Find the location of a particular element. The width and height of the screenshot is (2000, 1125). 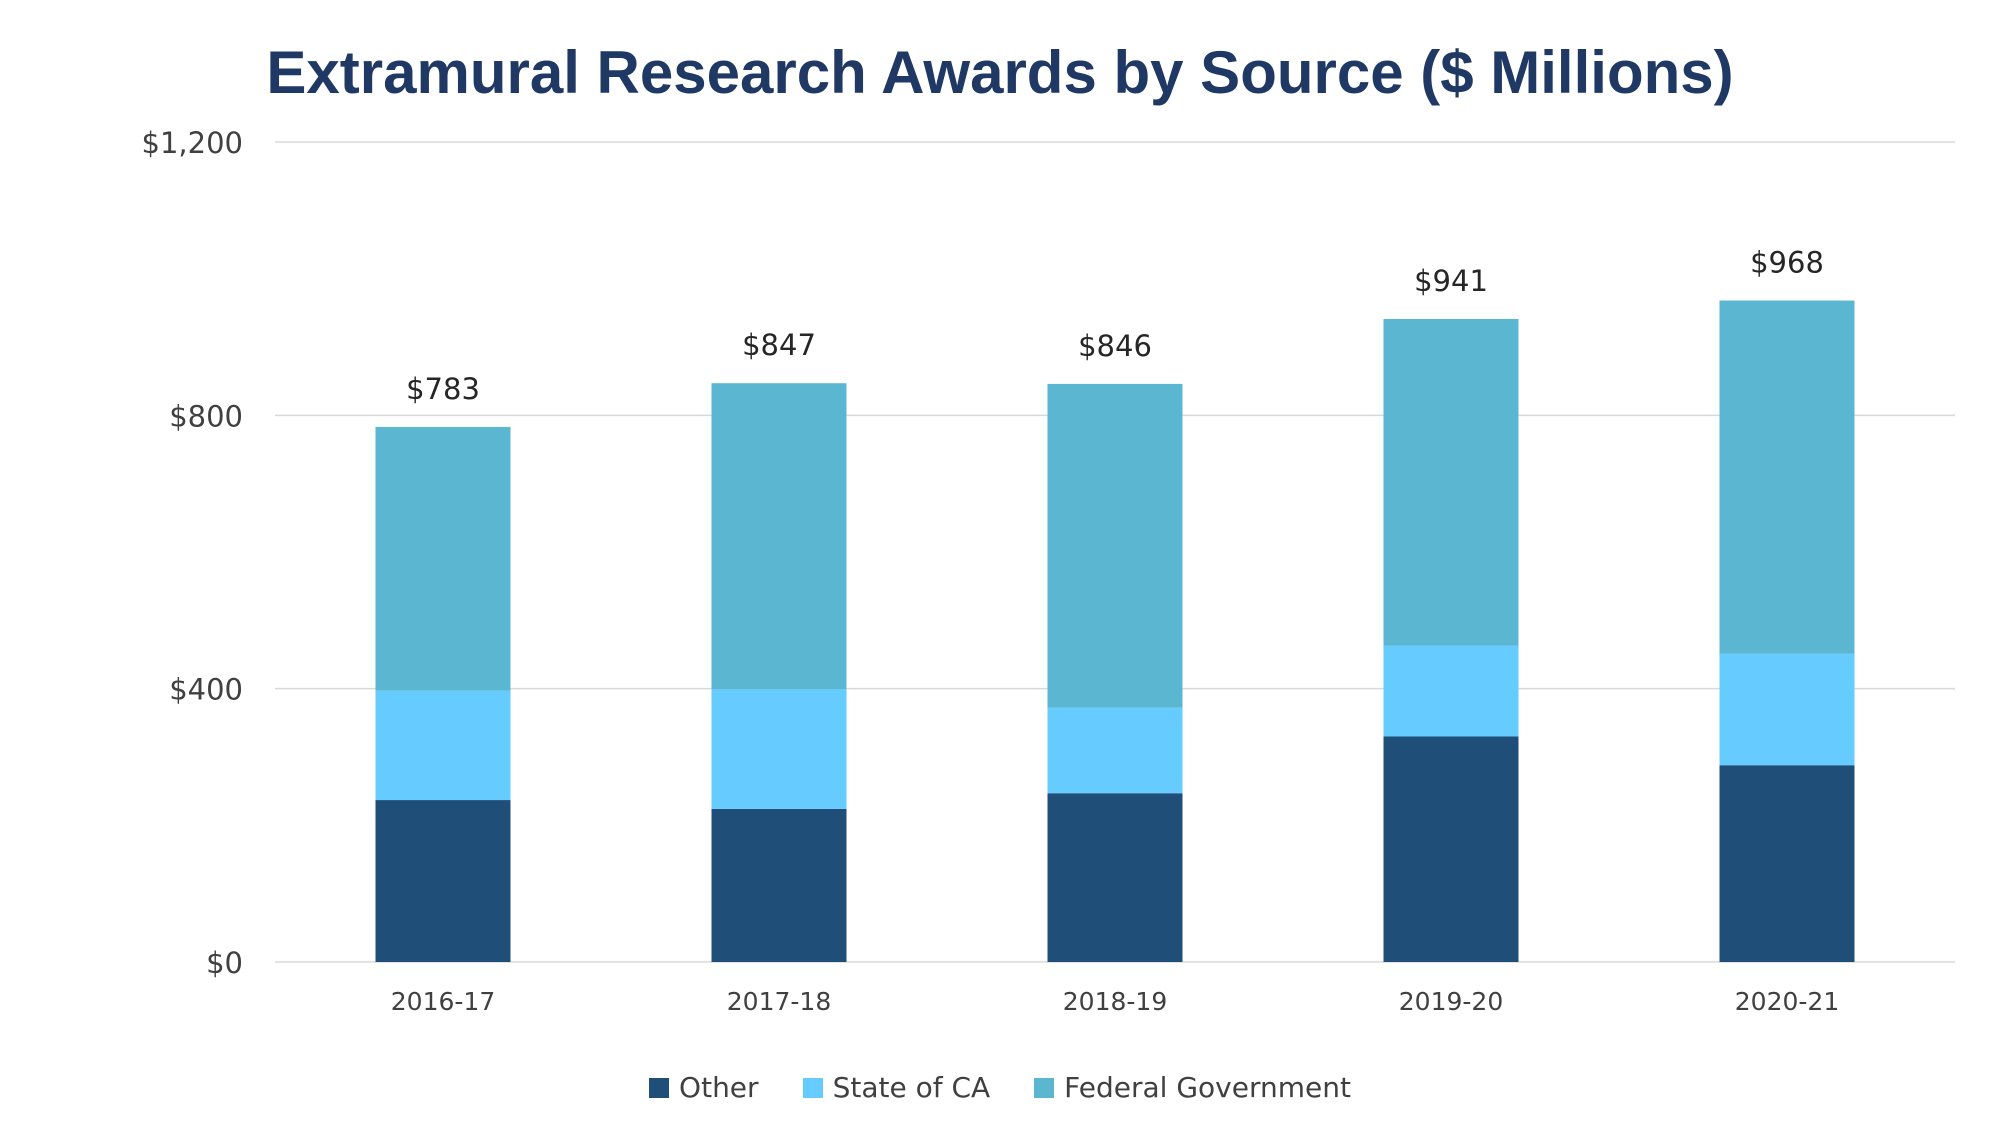

x-tick-label: 2018-19 is located at coordinates (1115, 1001).